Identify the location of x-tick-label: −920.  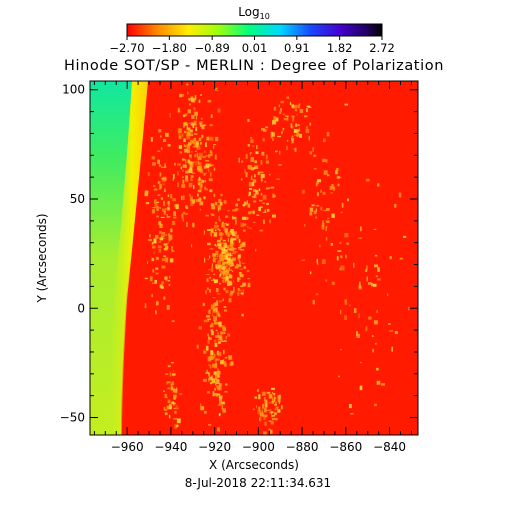
(214, 447).